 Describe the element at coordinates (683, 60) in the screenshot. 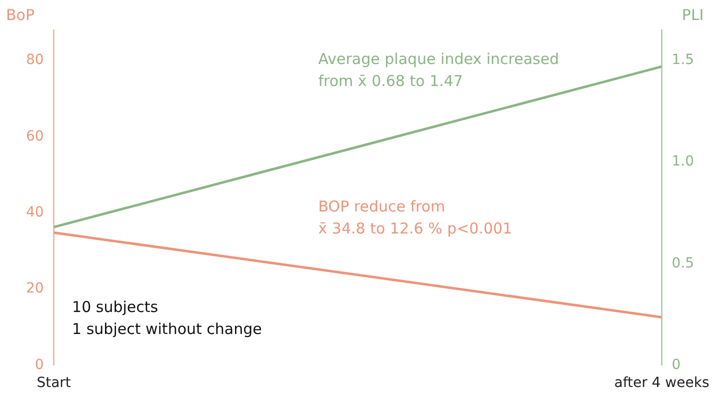

I see `y2-tick-label: 1.5` at that location.